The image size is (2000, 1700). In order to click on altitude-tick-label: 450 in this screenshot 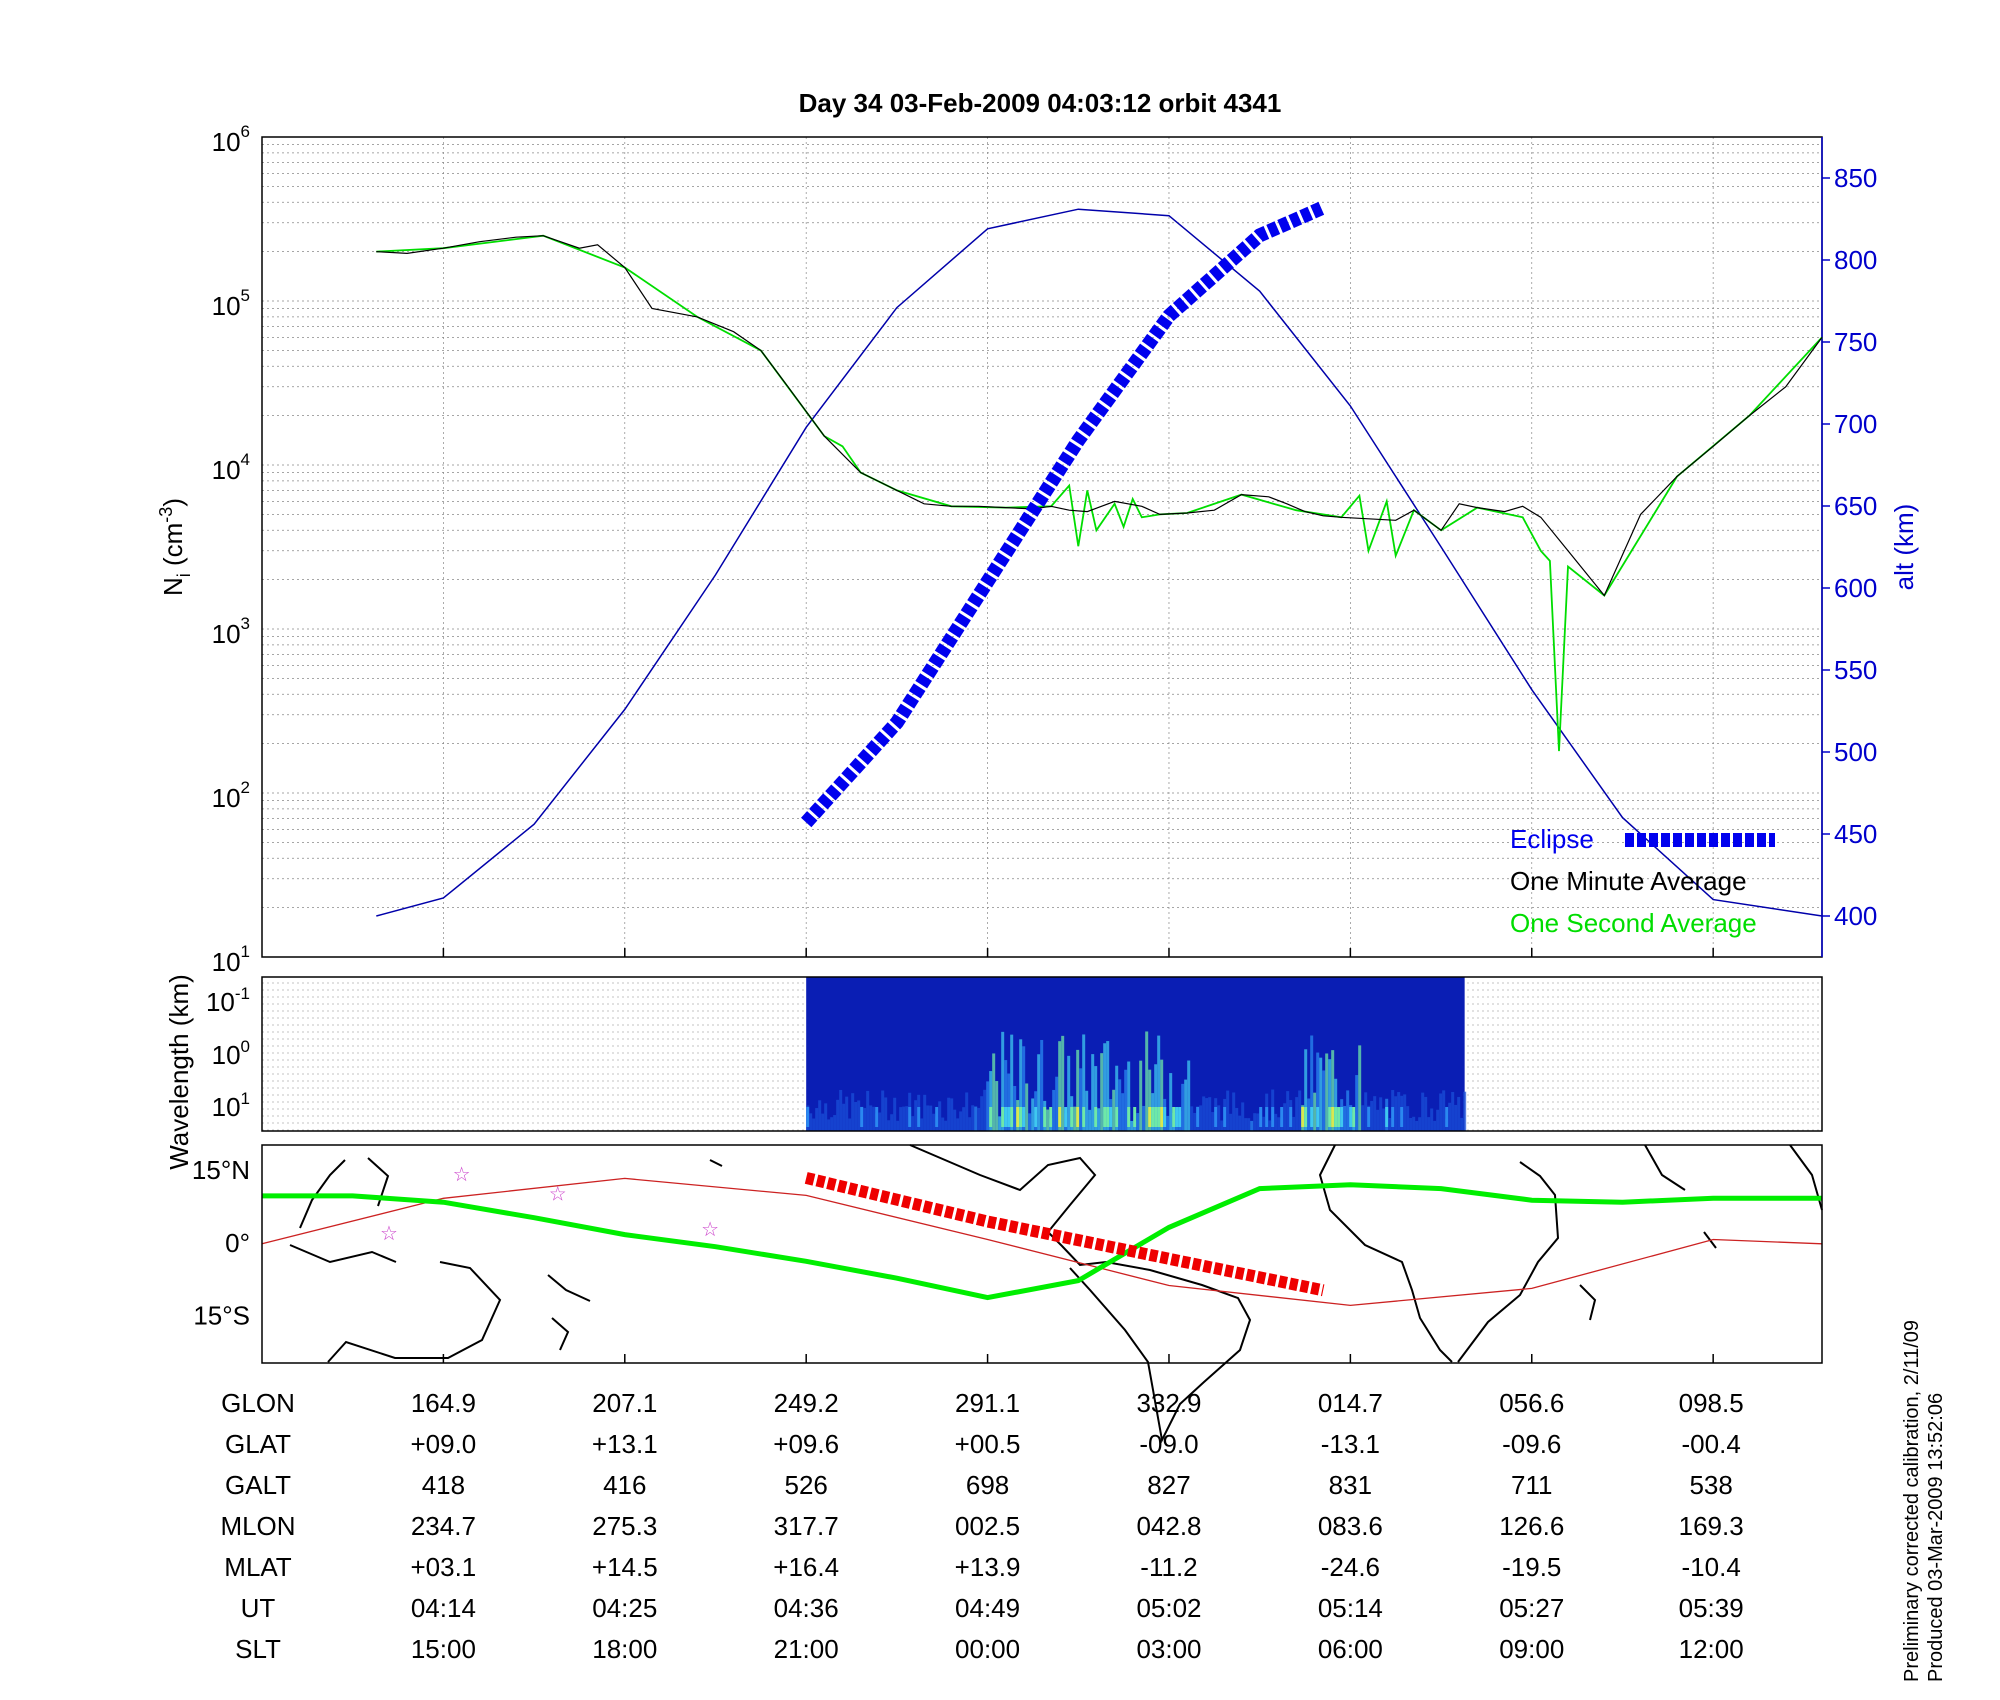, I will do `click(1855, 834)`.